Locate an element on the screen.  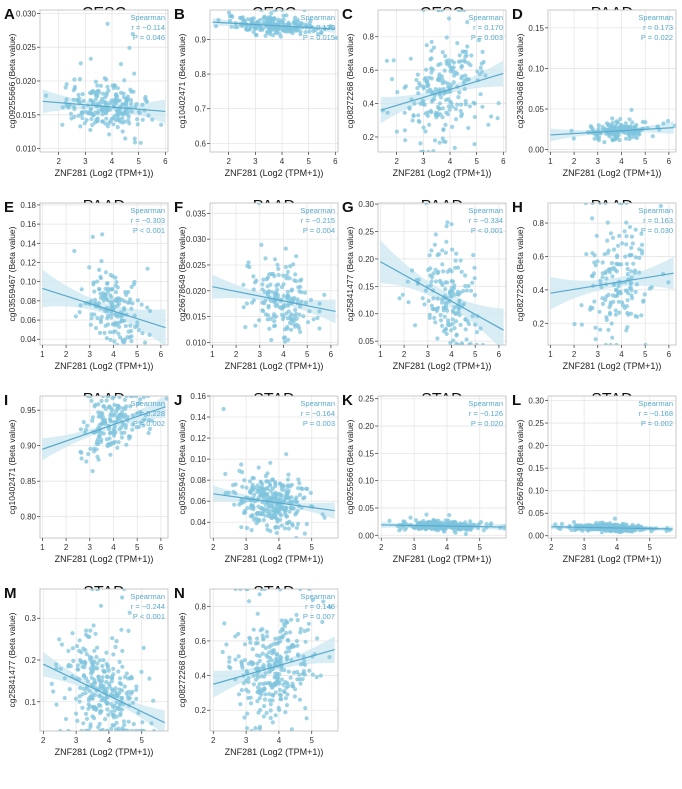
stat-p: P = 0.003 is located at coordinates (487, 37).